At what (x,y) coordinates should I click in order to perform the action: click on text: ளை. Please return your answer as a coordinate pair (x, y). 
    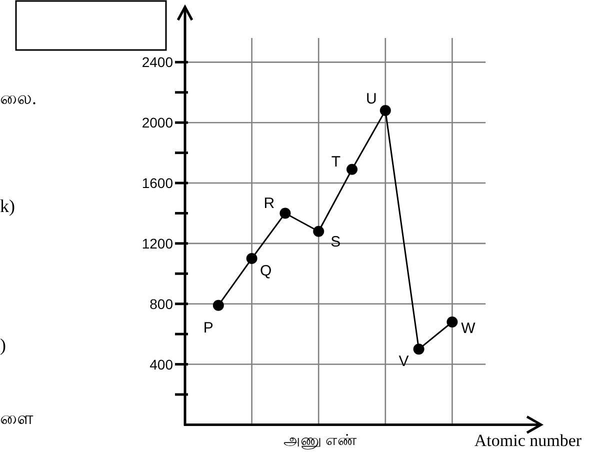
    Looking at the image, I should click on (17, 418).